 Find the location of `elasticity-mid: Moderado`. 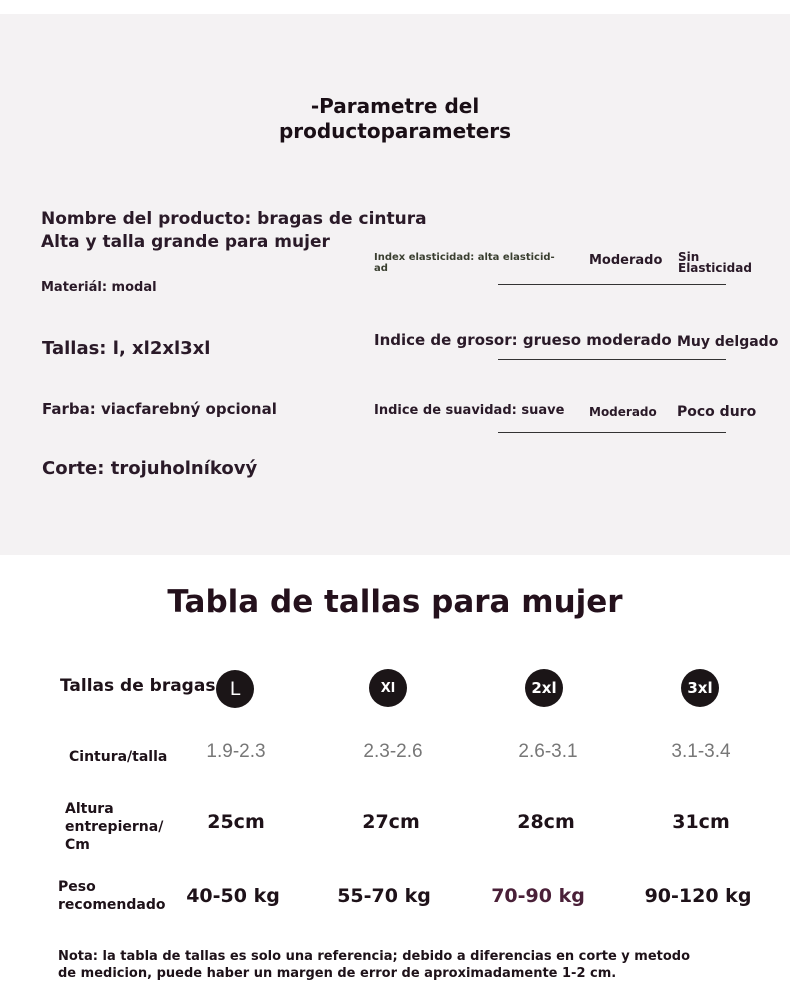

elasticity-mid: Moderado is located at coordinates (626, 260).